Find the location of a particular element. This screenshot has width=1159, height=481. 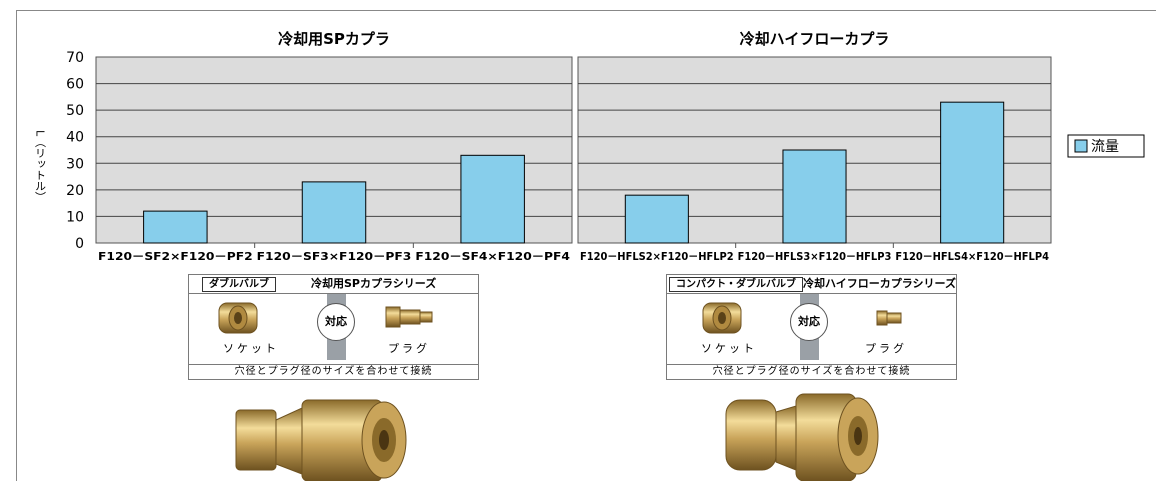

legend: 流量 is located at coordinates (1106, 146).